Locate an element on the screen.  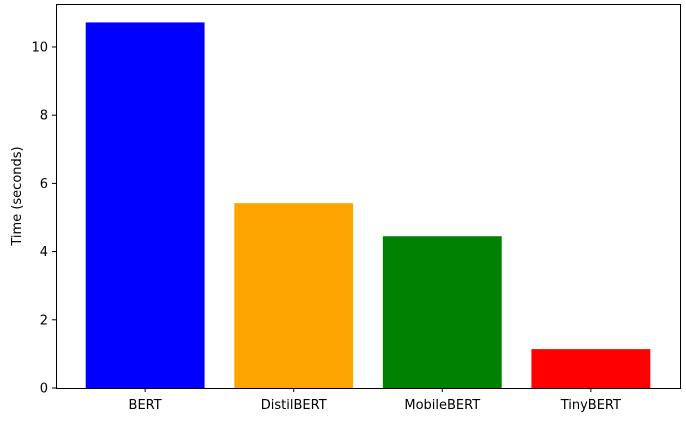
y-tick-label: 10 is located at coordinates (39, 47).